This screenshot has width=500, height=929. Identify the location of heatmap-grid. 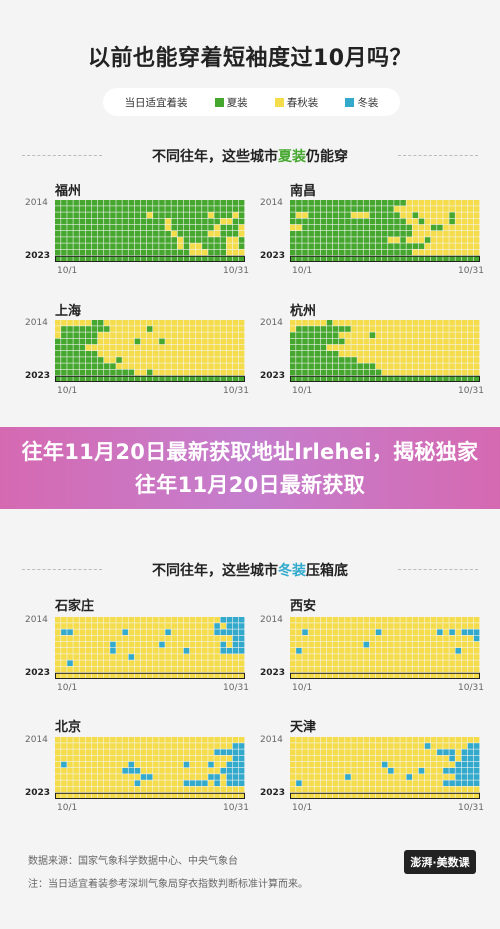
(150, 231).